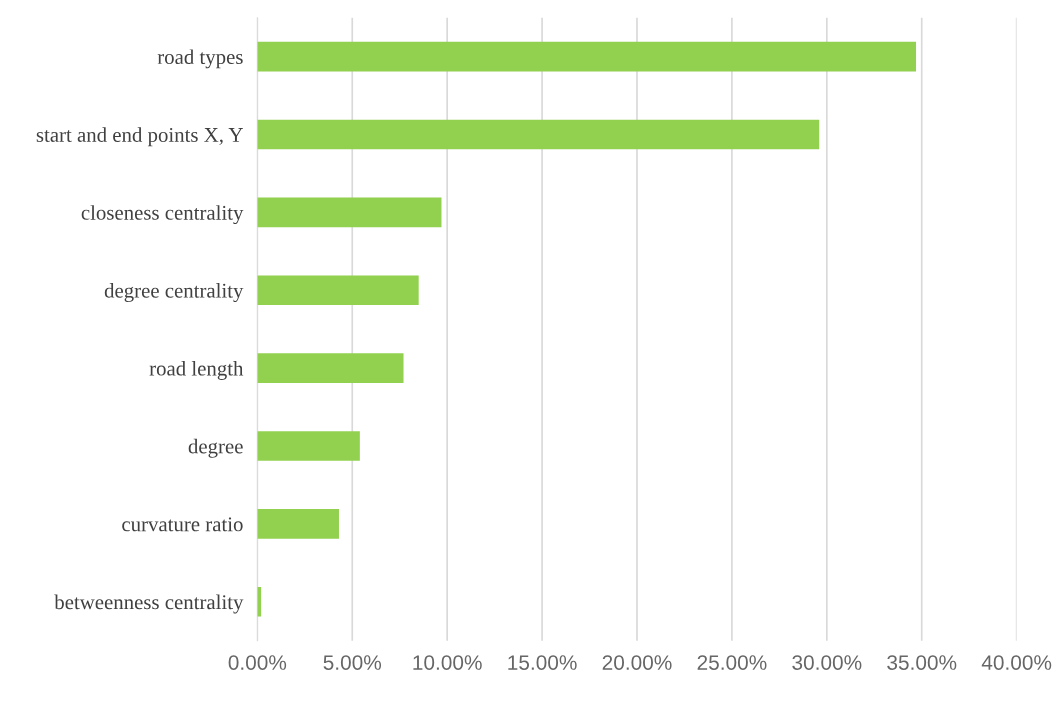 This screenshot has height=708, width=1059. Describe the element at coordinates (139, 137) in the screenshot. I see `y-tick-label: start and end points X, Y` at that location.